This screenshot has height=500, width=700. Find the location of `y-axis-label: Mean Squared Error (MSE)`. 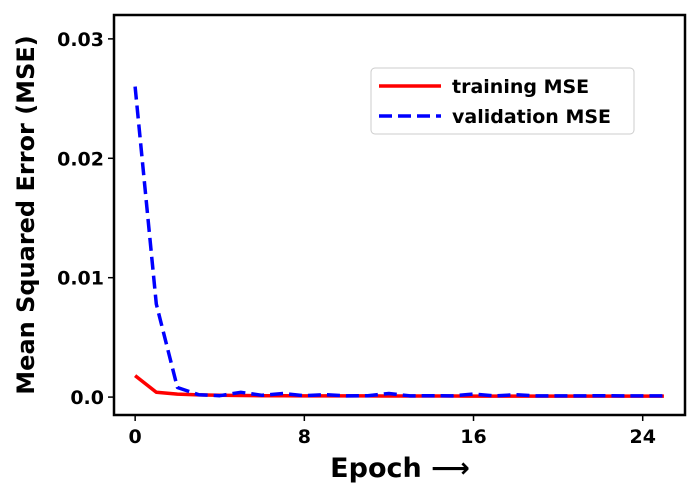

y-axis-label: Mean Squared Error (MSE) is located at coordinates (26, 214).